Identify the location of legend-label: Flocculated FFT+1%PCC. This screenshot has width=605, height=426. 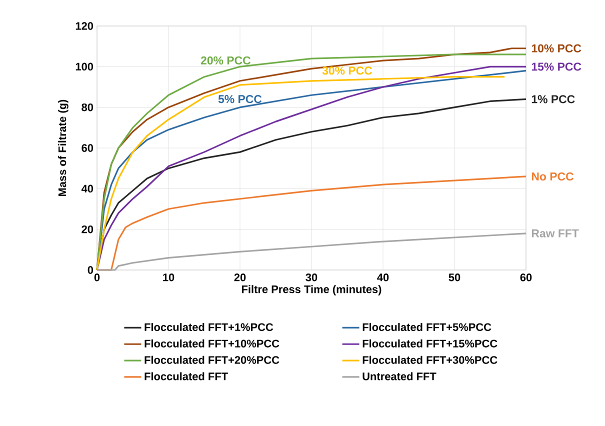
(209, 327).